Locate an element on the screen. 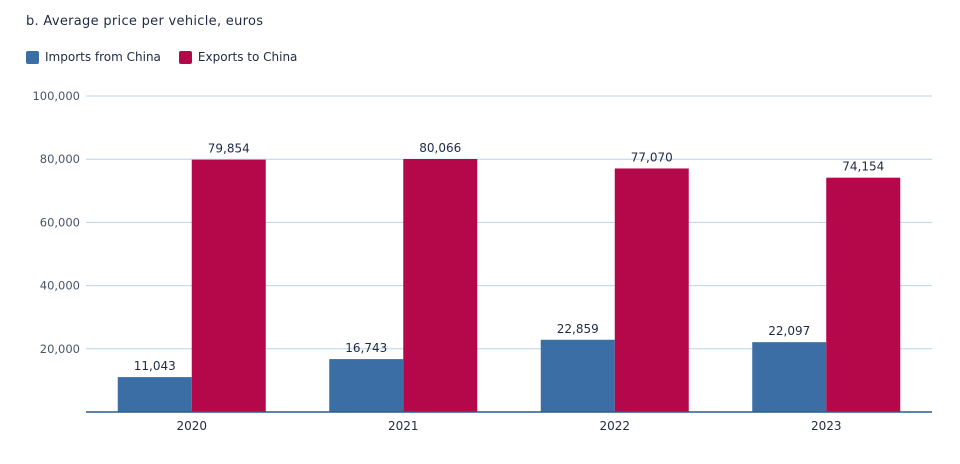  legend-item-exports: Exports to China is located at coordinates (238, 57).